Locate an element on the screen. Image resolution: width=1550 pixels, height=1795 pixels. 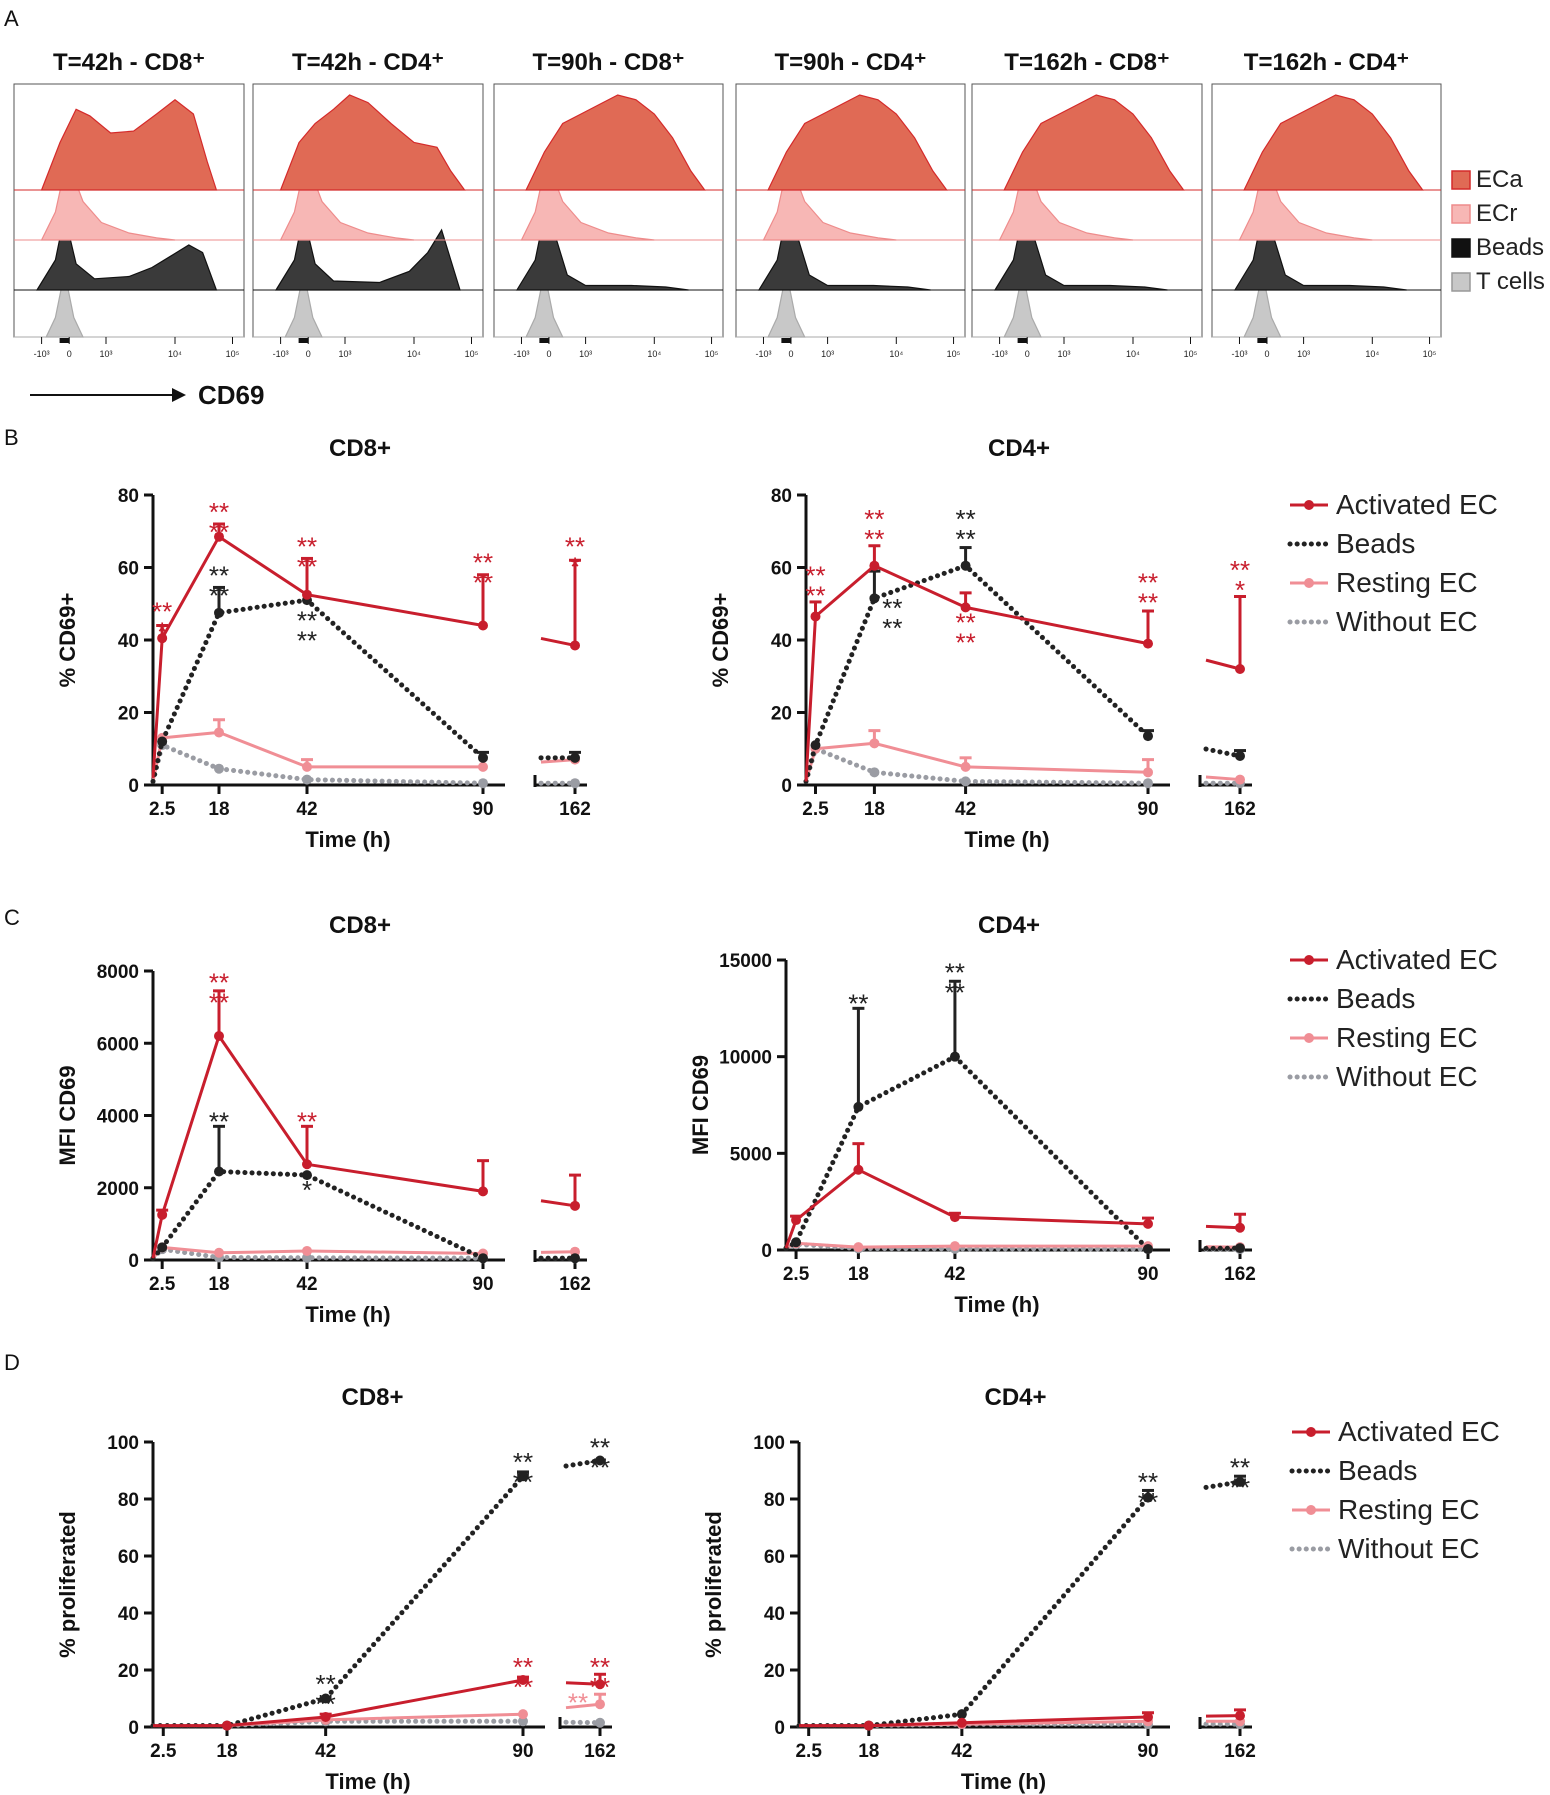
histogram-trace-eca is located at coordinates (615, 142).